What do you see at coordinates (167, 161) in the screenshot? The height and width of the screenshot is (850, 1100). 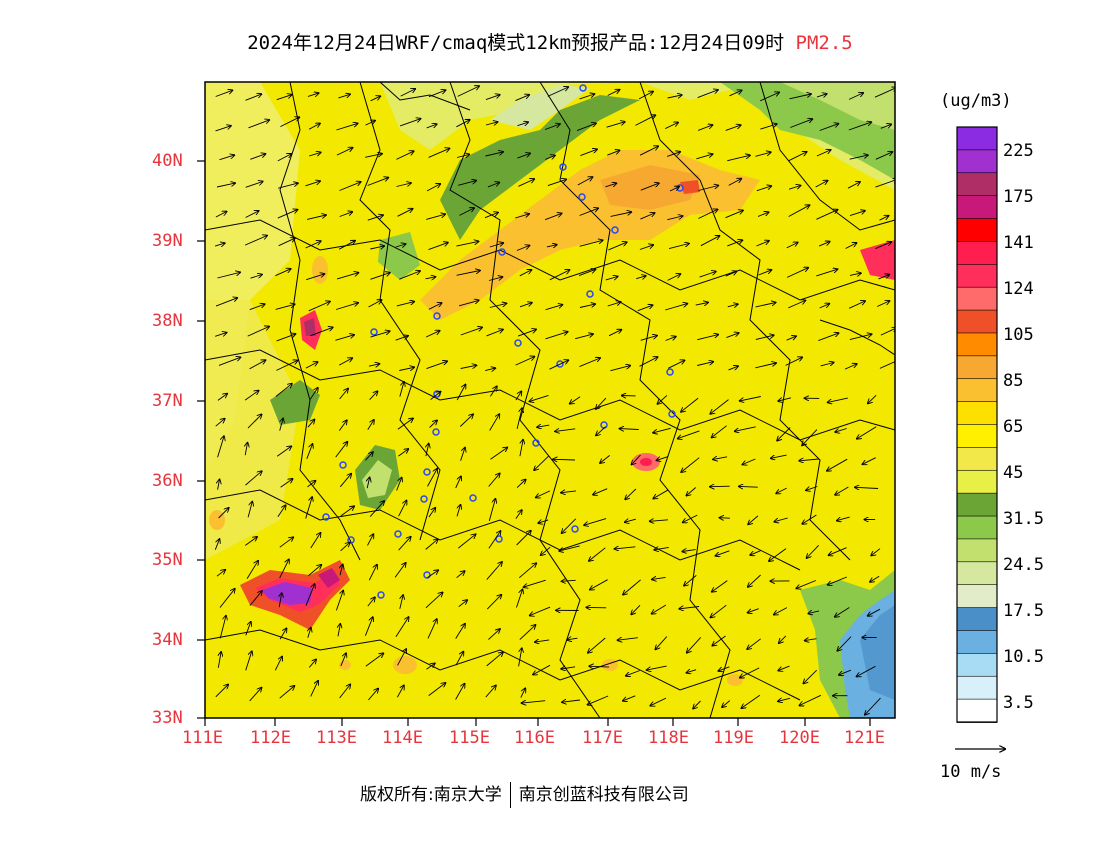 I see `lat-label-40n: 40N` at bounding box center [167, 161].